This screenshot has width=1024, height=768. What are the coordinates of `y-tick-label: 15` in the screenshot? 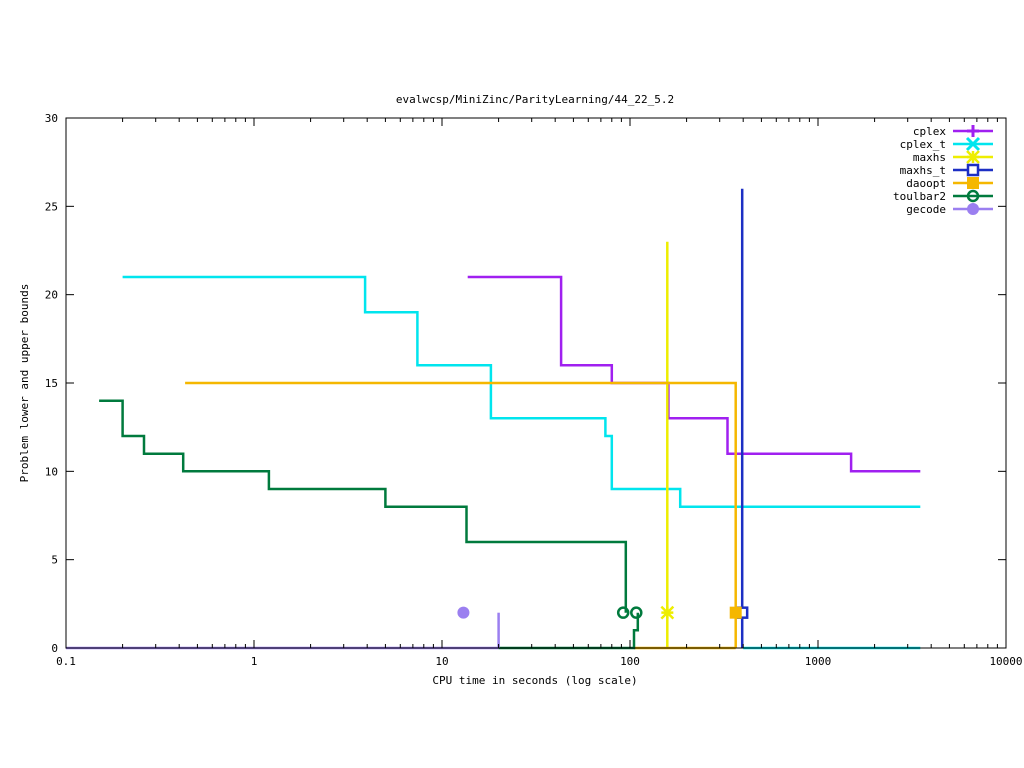 It's located at (51, 383).